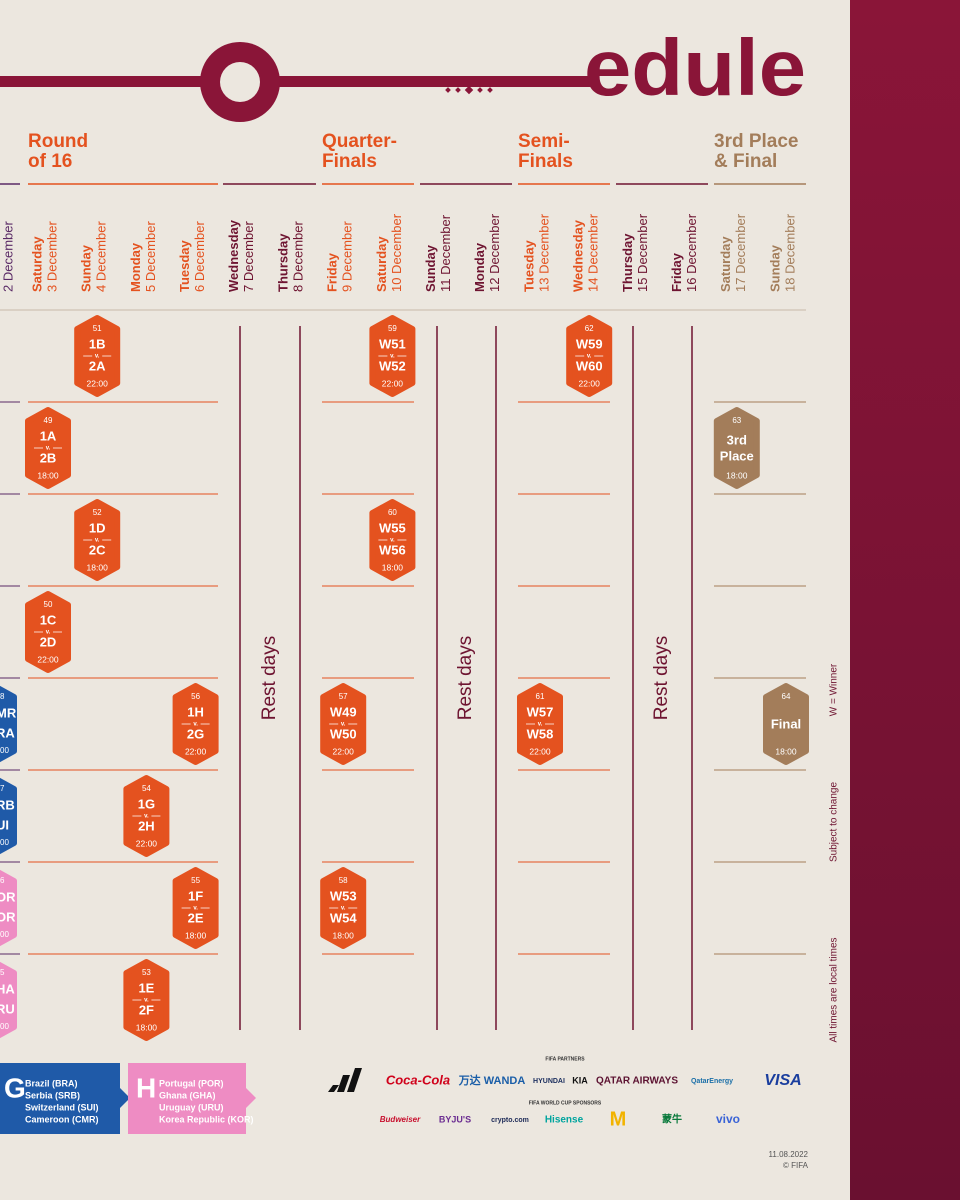 This screenshot has width=960, height=1200. I want to click on sponsor-logo: Budweiser, so click(400, 1119).